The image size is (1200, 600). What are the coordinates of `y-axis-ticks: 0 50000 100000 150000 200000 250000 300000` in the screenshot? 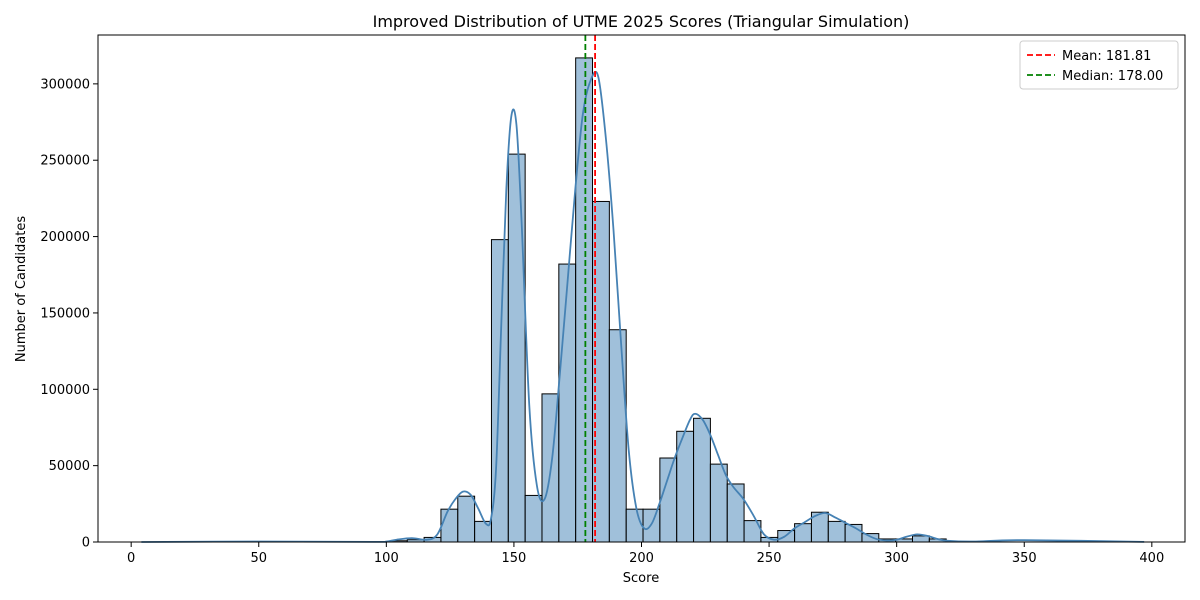 It's located at (69, 314).